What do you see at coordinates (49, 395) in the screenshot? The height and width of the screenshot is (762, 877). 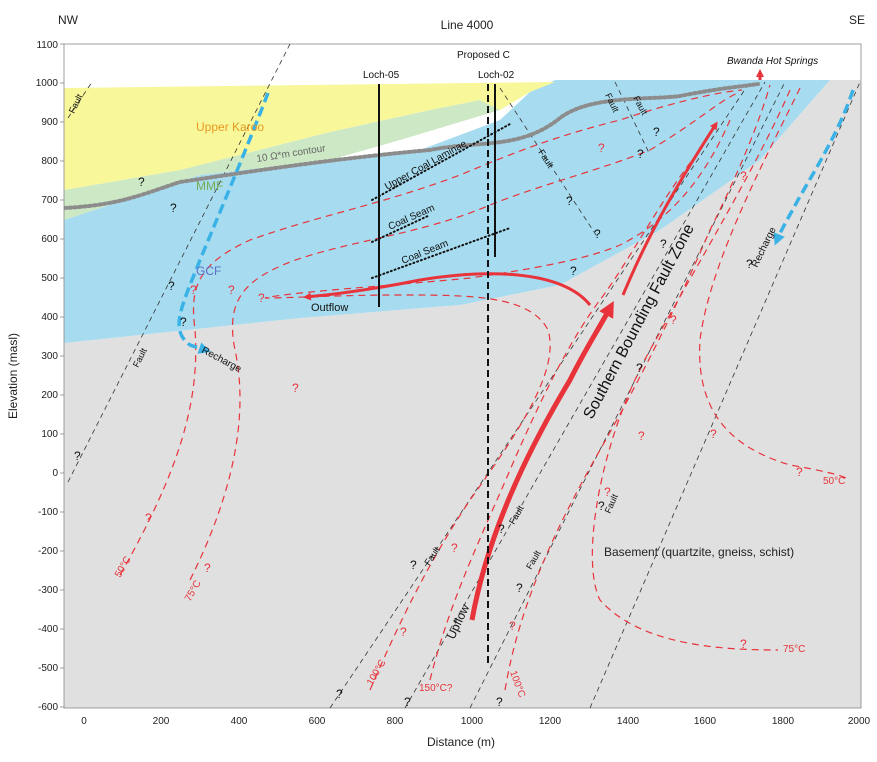 I see `y-tick-label: 200` at bounding box center [49, 395].